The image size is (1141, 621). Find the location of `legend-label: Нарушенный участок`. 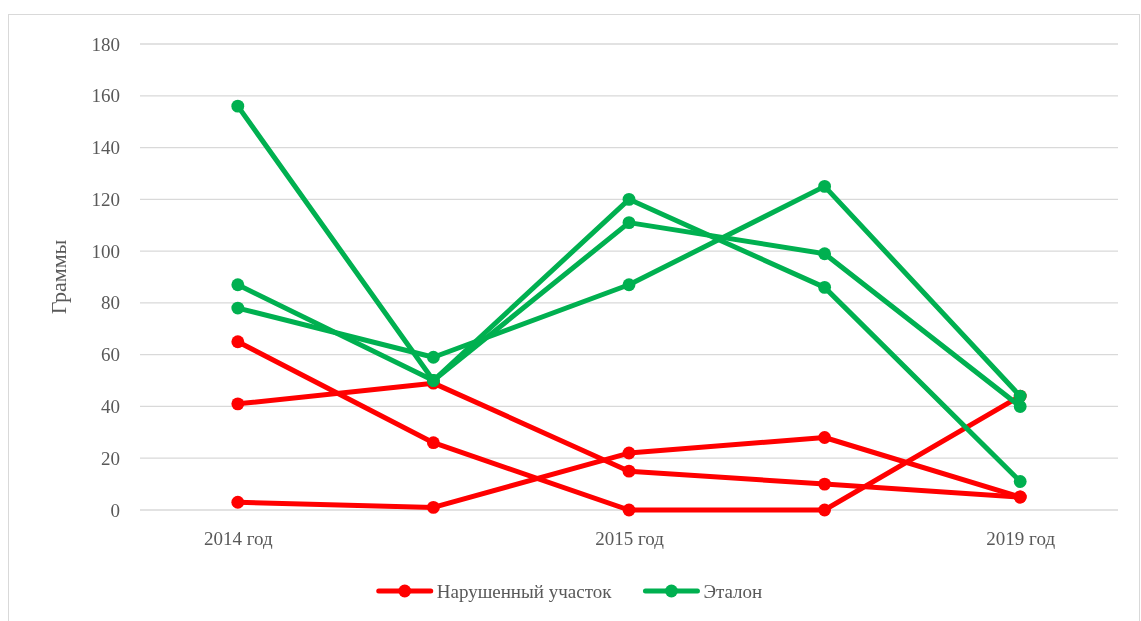

legend-label: Нарушенный участок is located at coordinates (524, 591).